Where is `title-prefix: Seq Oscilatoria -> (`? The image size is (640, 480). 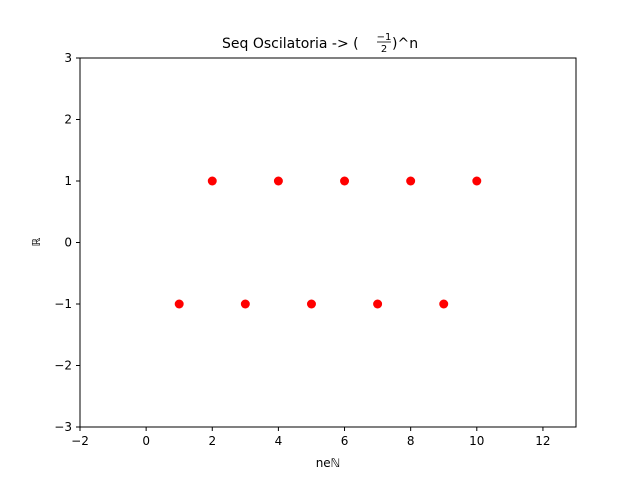
title-prefix: Seq Oscilatoria -> ( is located at coordinates (290, 44).